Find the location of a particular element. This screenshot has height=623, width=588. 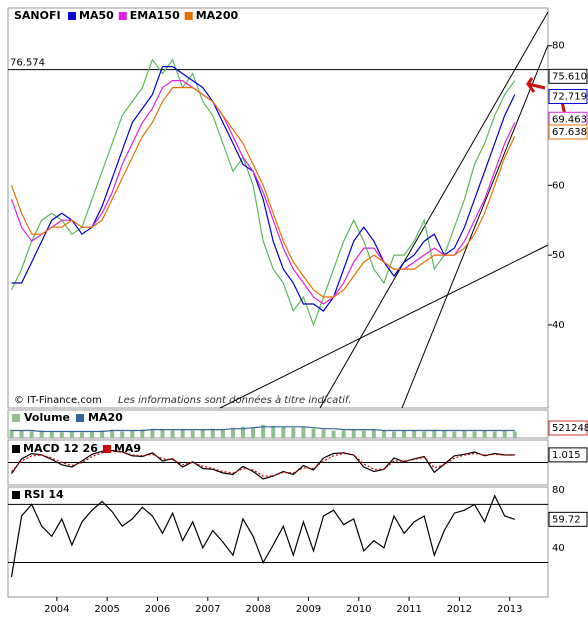

x-tick-label: 2005 is located at coordinates (106, 609).